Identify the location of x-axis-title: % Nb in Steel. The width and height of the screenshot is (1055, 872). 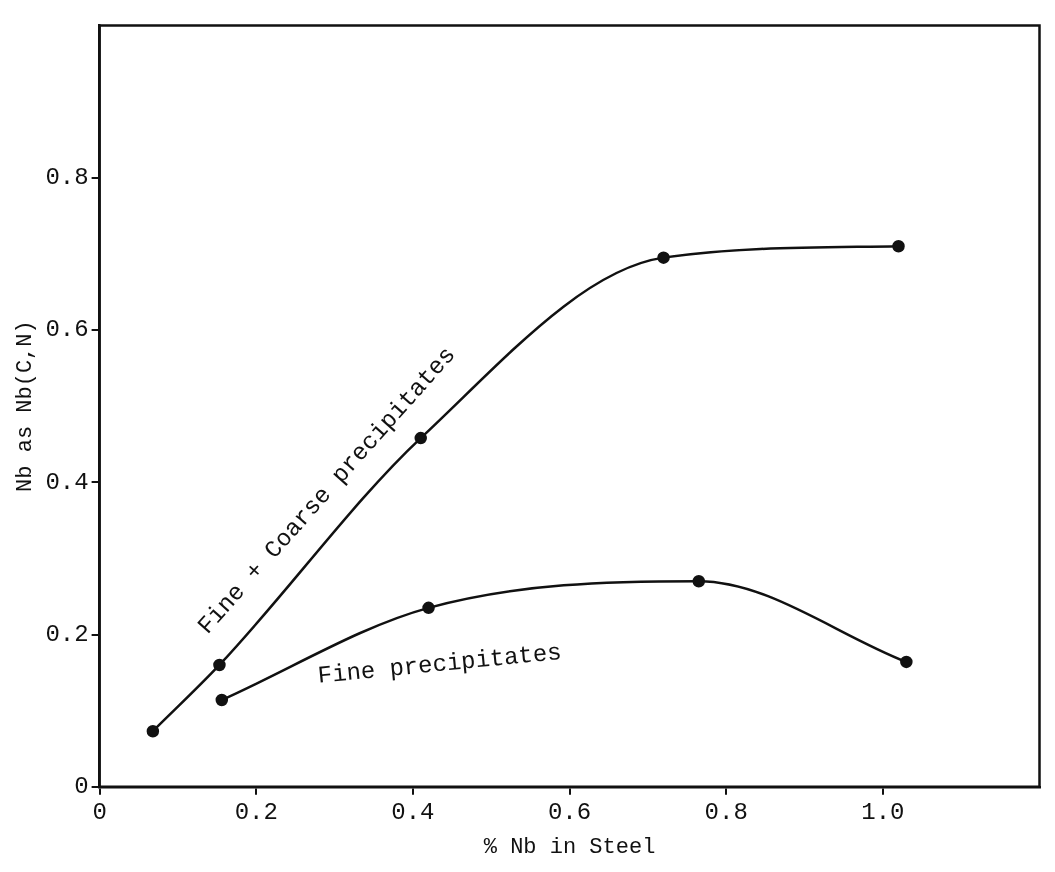
(569, 847).